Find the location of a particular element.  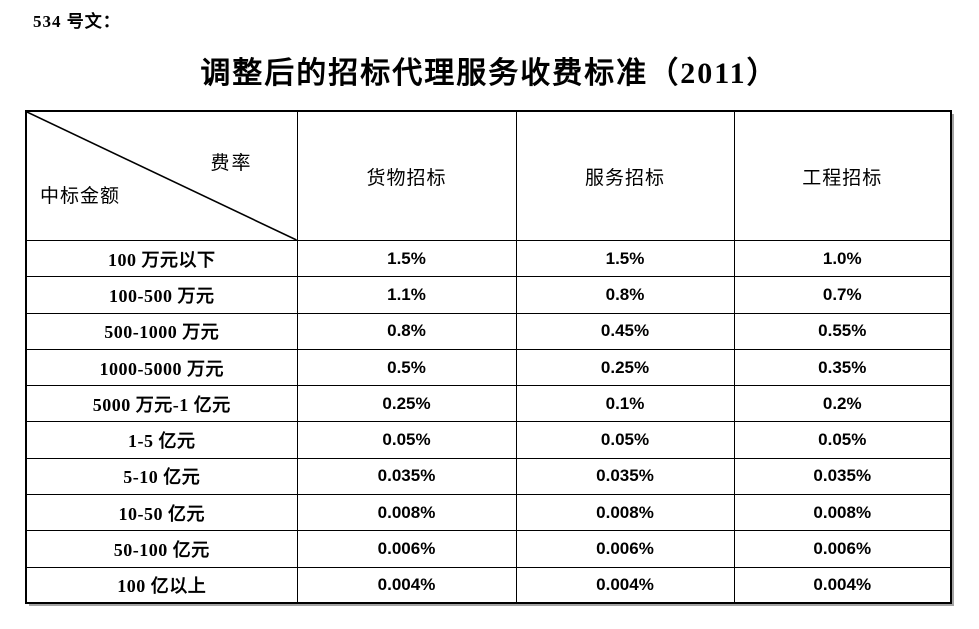

table-row: 5-10 亿元 0.035% 0.035% 0.035% is located at coordinates (488, 476).